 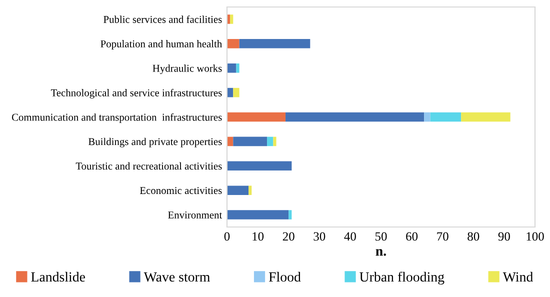 What do you see at coordinates (195, 214) in the screenshot?
I see `y-tick-label: Environment` at bounding box center [195, 214].